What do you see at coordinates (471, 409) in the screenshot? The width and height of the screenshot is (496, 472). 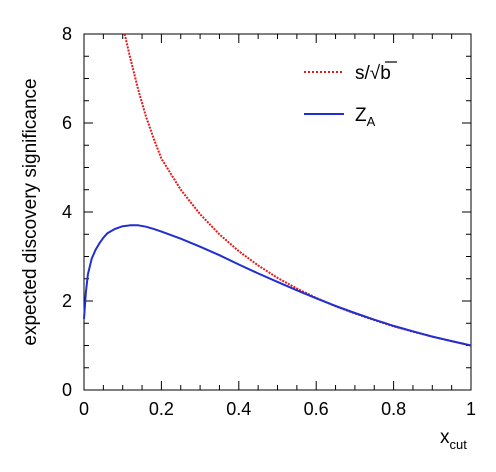 I see `x-tick-label: 1` at bounding box center [471, 409].